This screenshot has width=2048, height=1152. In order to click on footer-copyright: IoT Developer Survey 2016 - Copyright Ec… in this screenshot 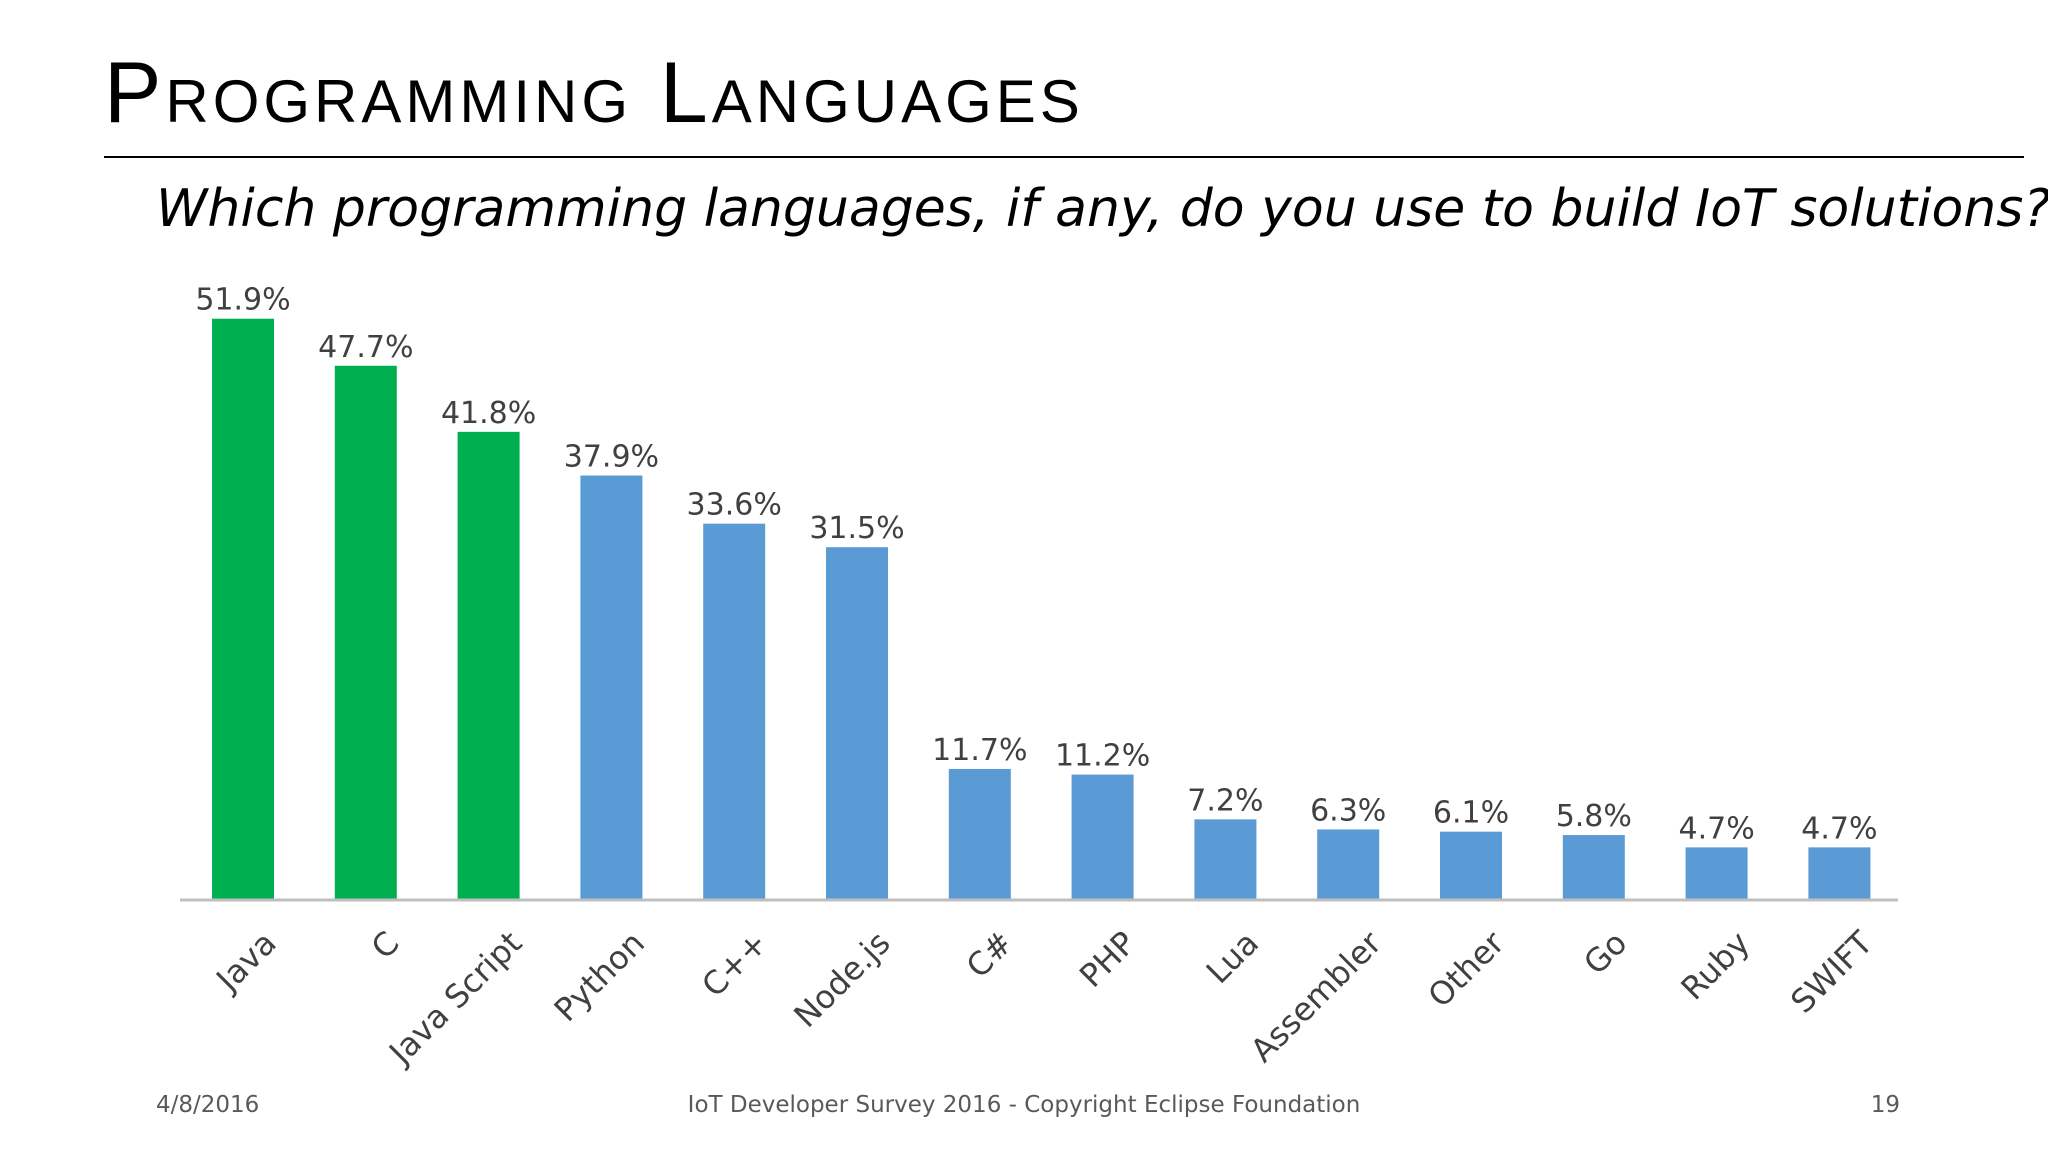, I will do `click(1024, 1105)`.